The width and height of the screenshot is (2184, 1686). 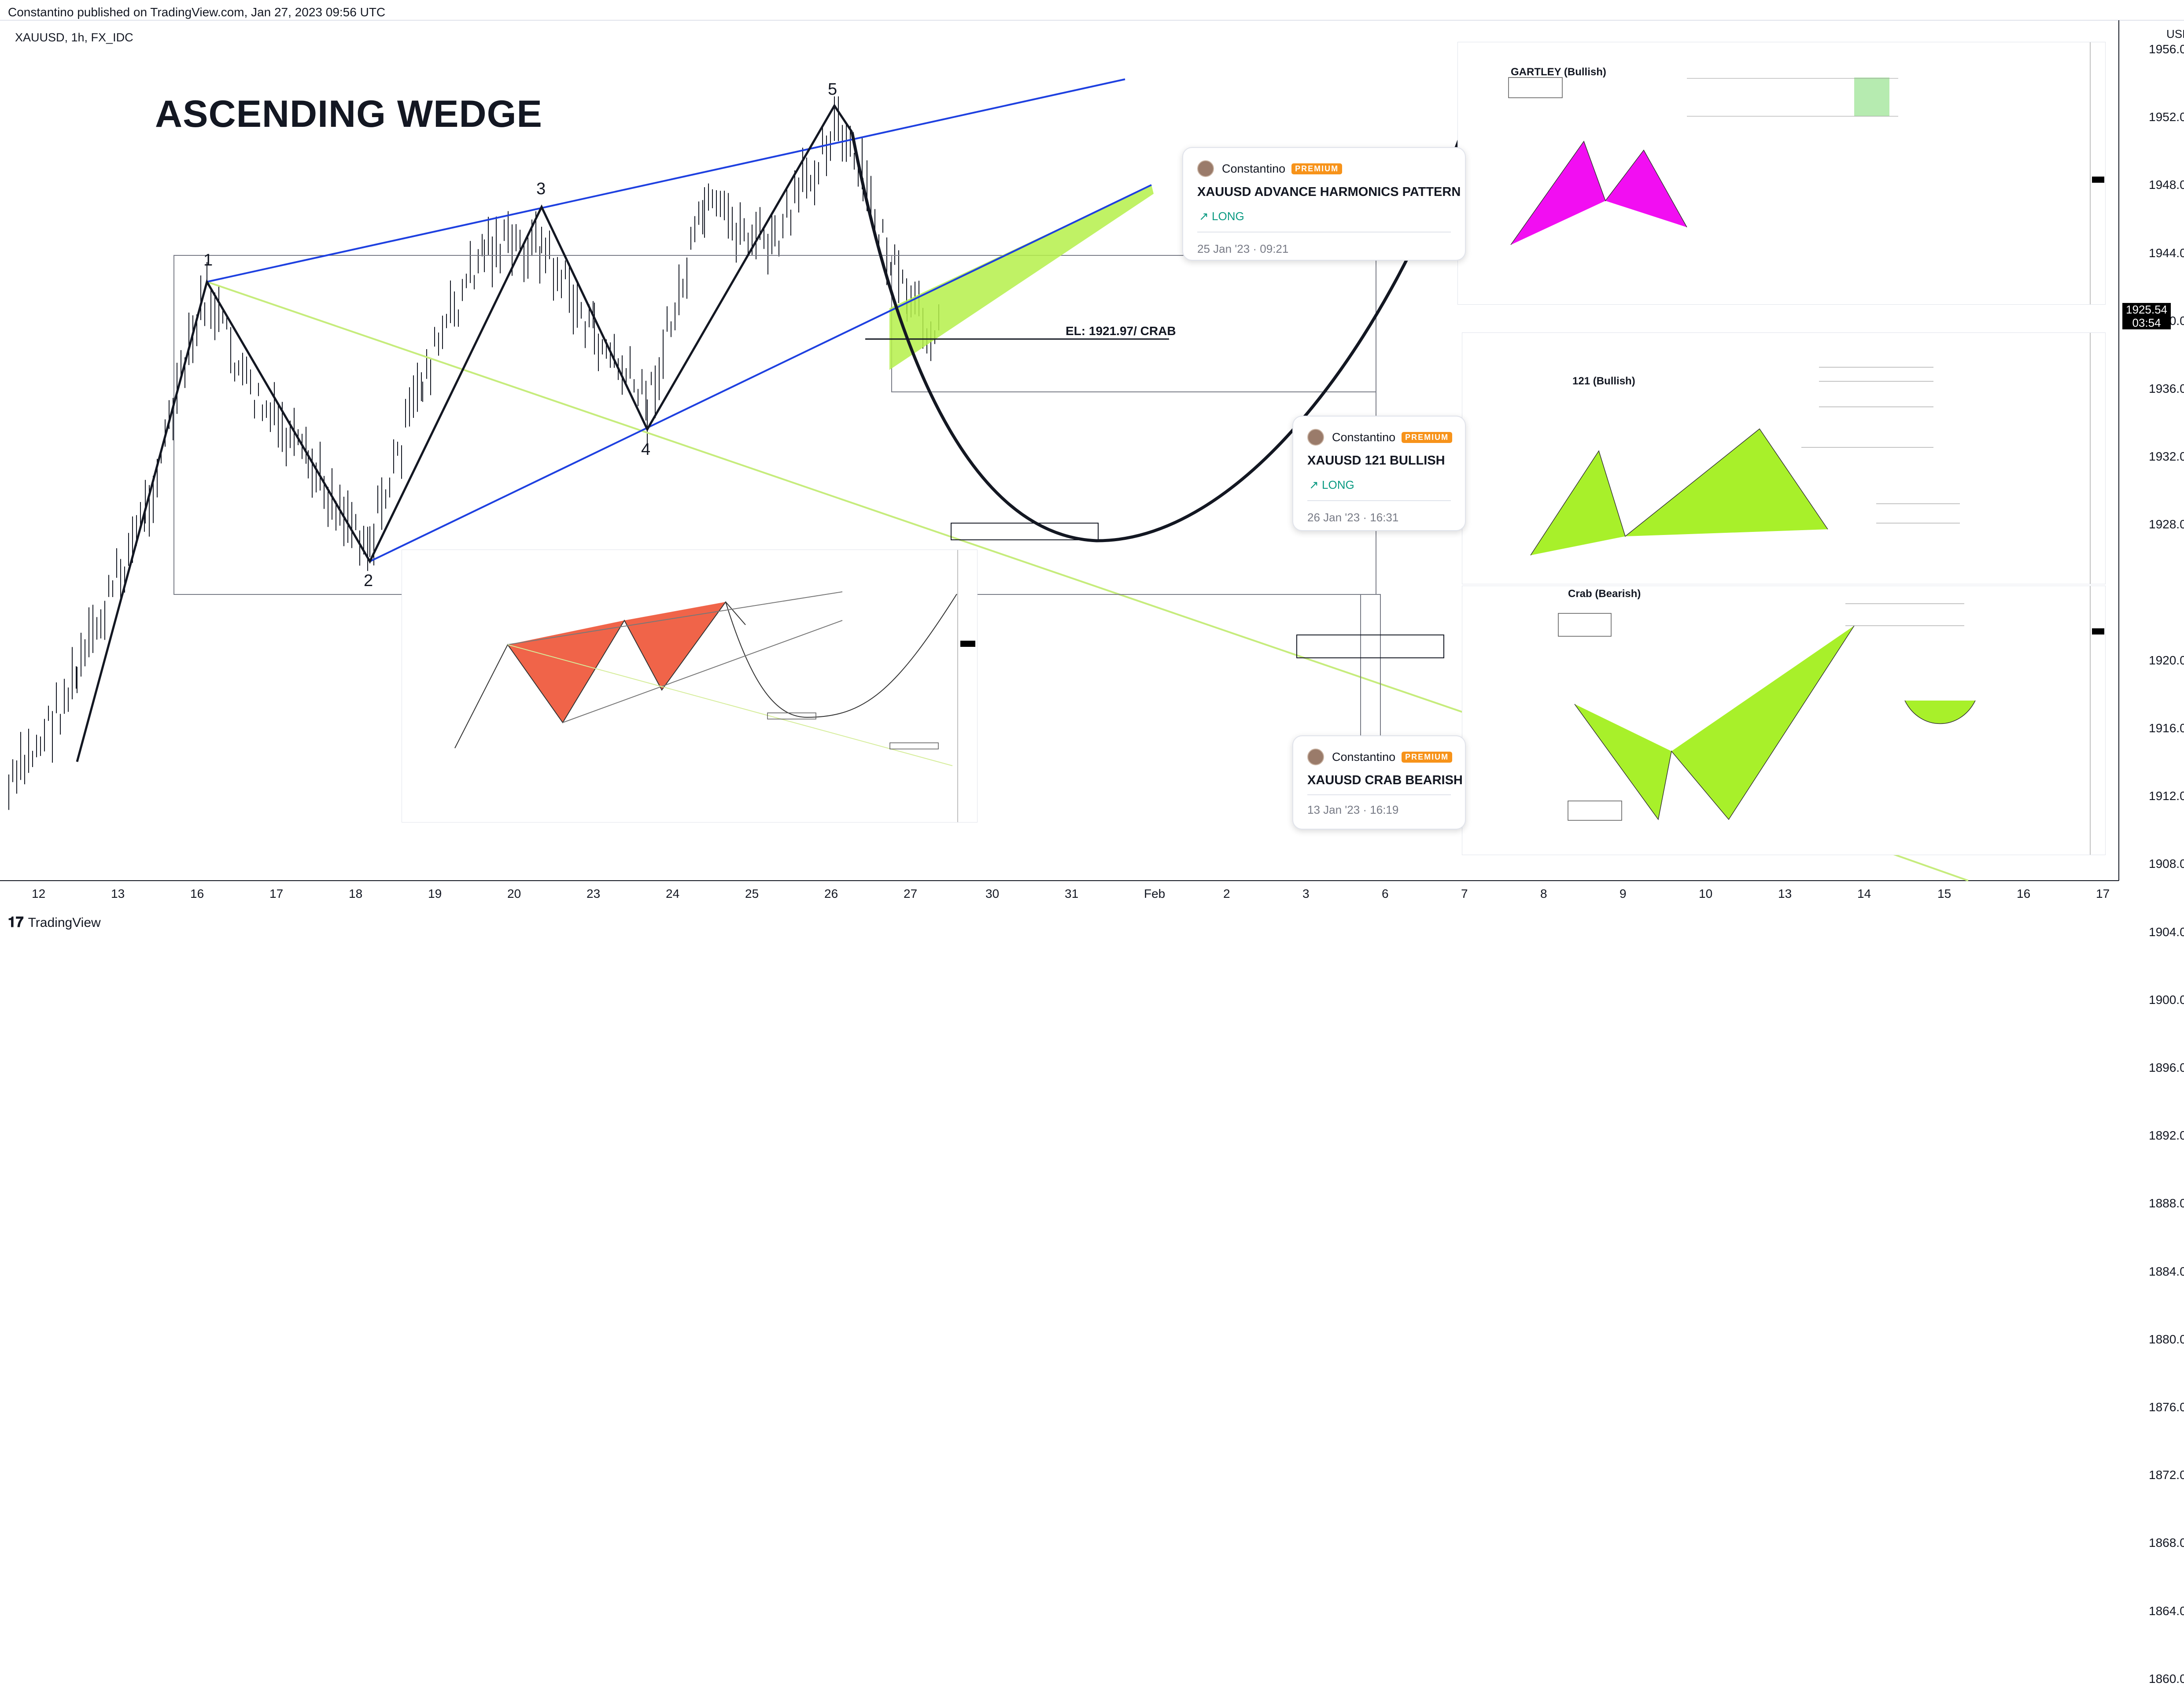 What do you see at coordinates (1646, 188) in the screenshot?
I see `gartley-bcd` at bounding box center [1646, 188].